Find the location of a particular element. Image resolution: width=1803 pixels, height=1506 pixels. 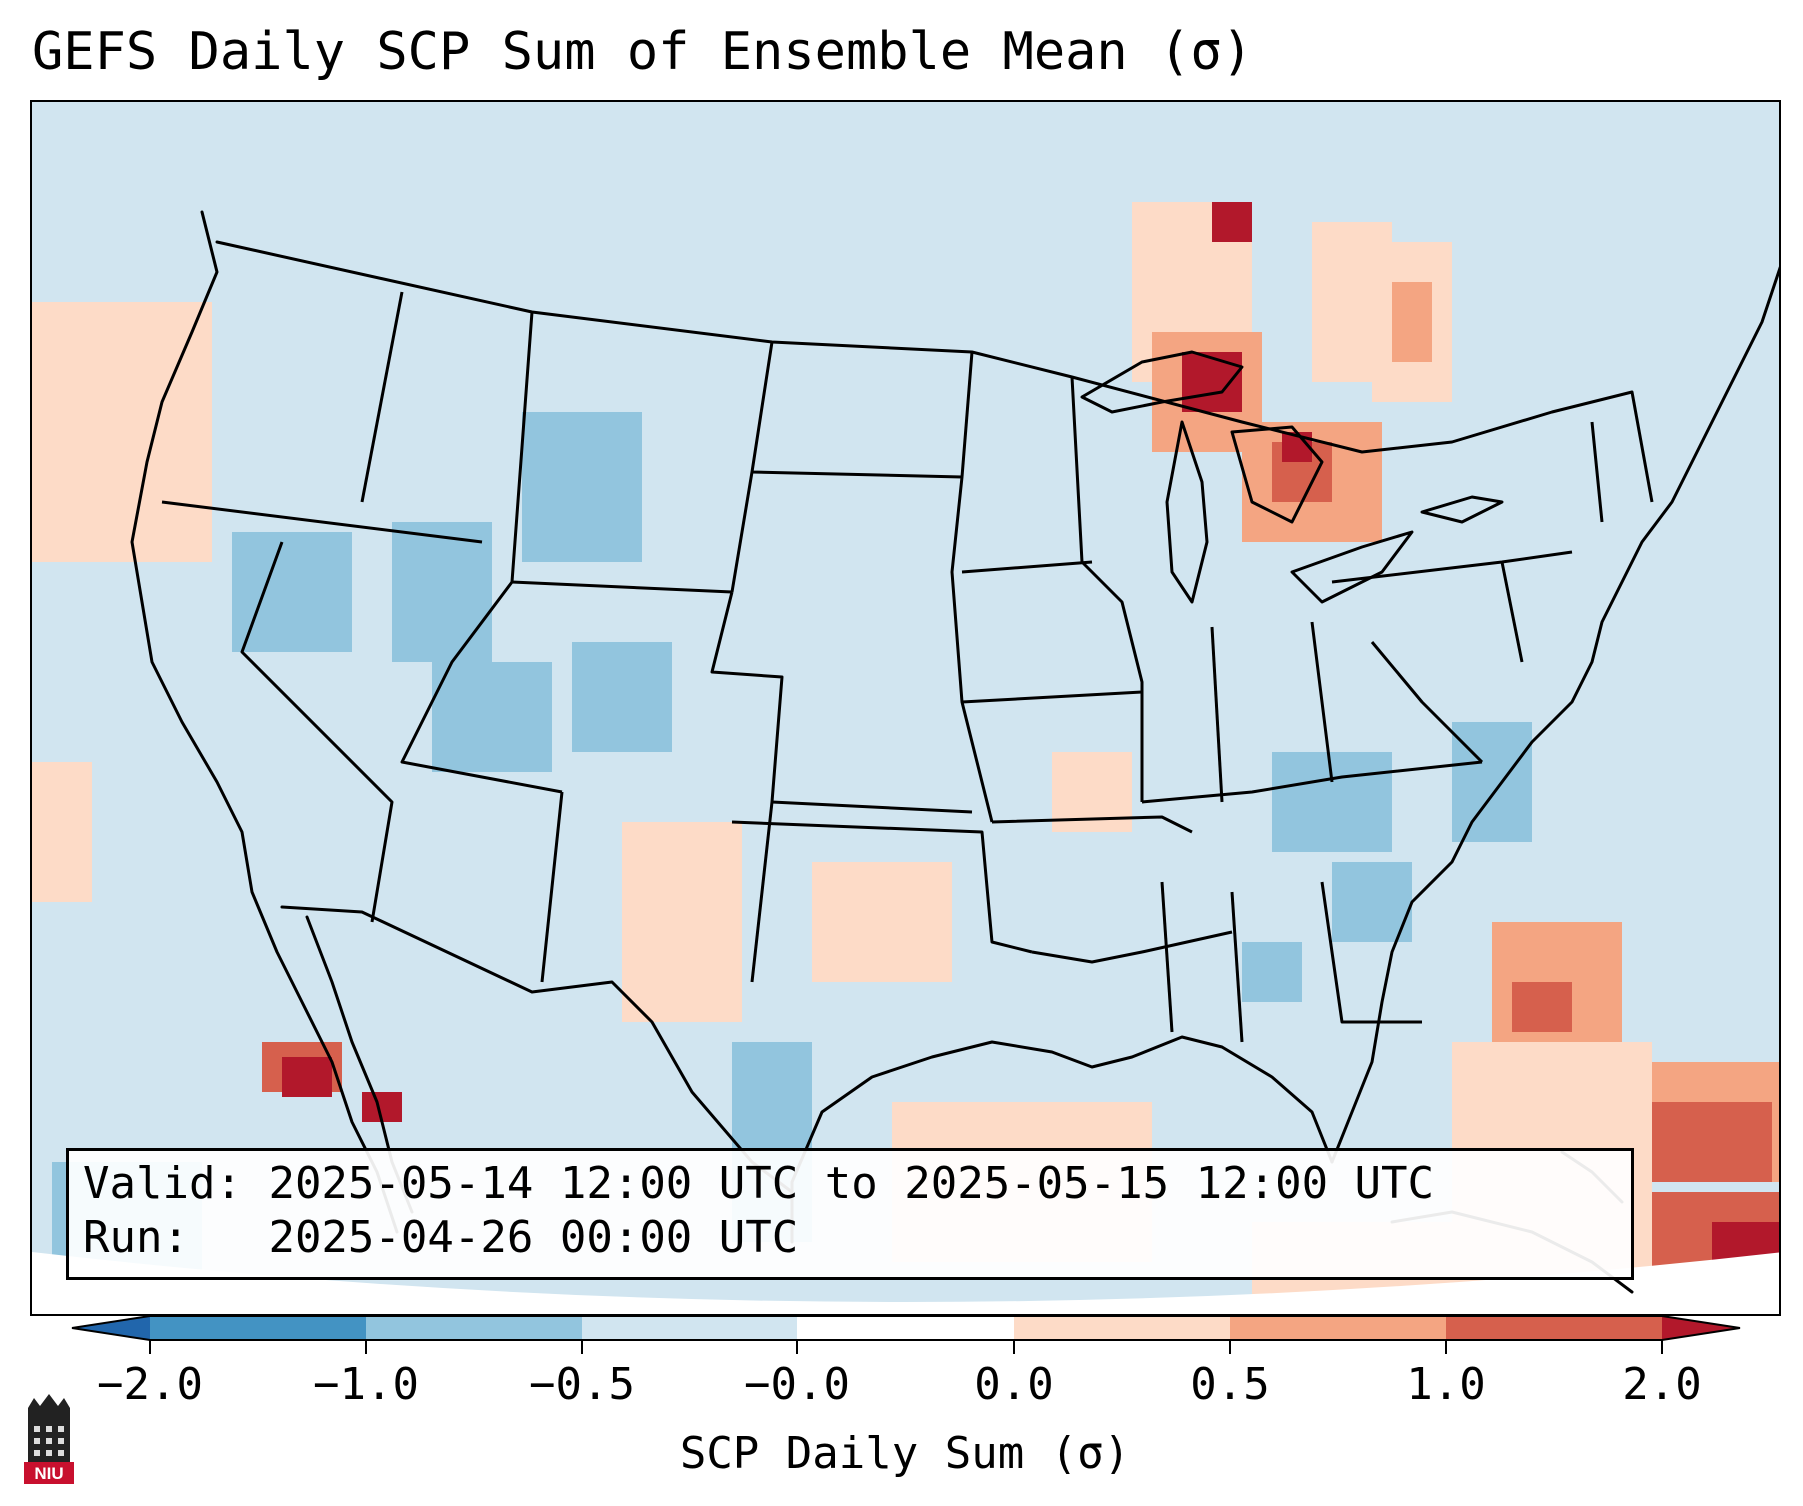

colorbar-tick-label: −0.5 is located at coordinates (582, 1384).